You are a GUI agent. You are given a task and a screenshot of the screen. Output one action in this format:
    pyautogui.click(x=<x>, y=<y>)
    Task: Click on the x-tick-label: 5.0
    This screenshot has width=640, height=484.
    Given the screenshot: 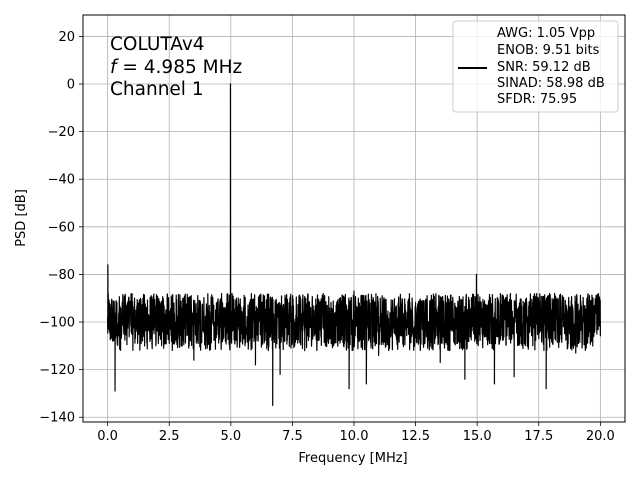 What is the action you would take?
    pyautogui.click(x=230, y=436)
    